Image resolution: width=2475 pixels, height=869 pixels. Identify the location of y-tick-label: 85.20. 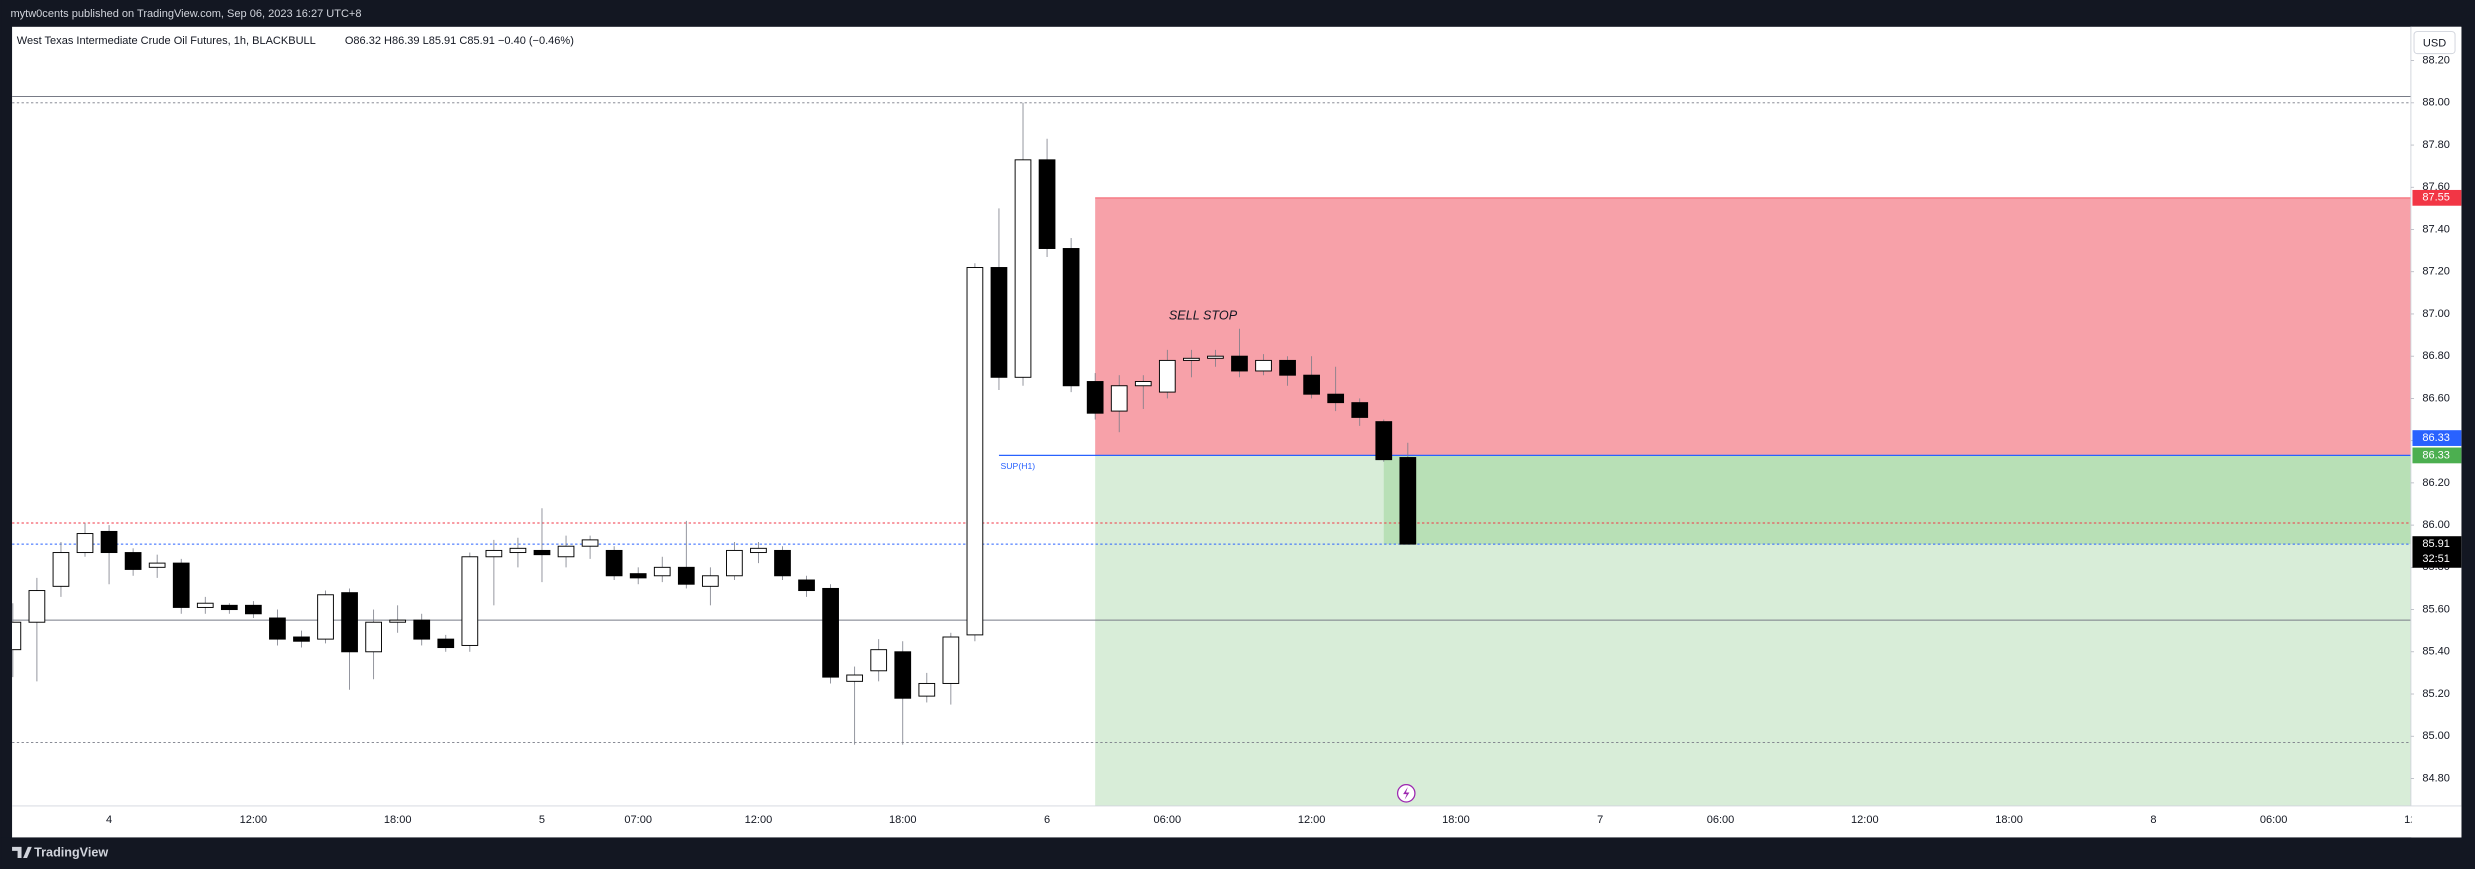
(2436, 694).